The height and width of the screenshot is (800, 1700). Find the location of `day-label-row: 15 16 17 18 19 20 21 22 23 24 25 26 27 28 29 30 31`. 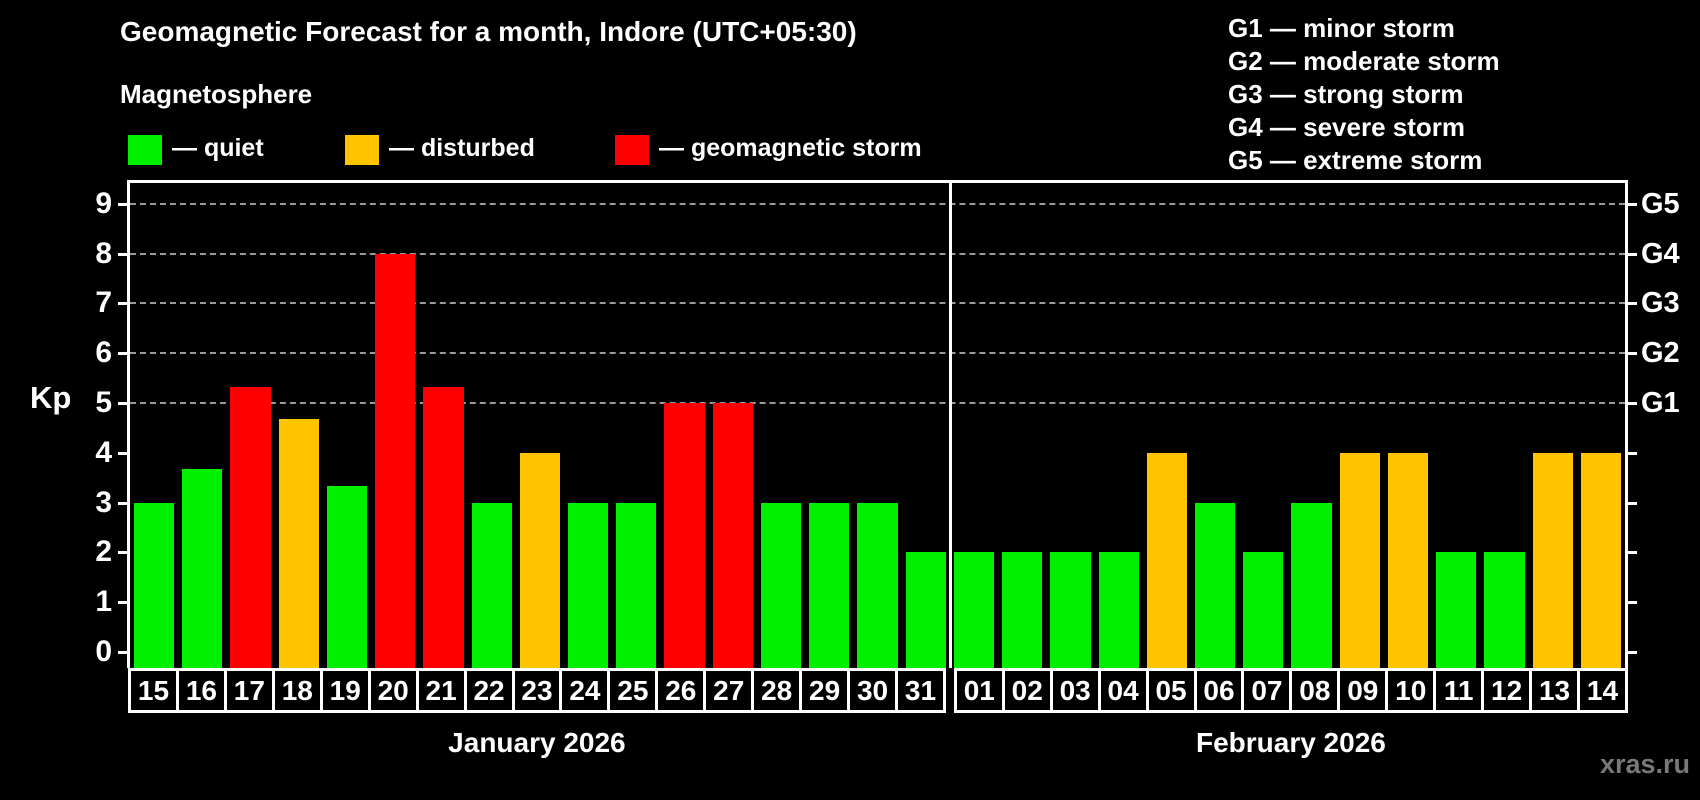

day-label-row: 15 16 17 18 19 20 21 22 23 24 25 26 27 28 29 30 31 is located at coordinates (537, 690).